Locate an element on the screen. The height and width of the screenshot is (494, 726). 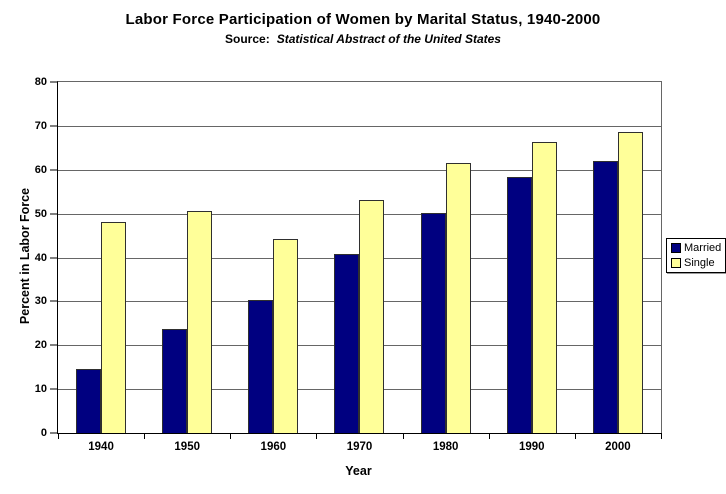
bar-married-1940 is located at coordinates (89, 400).